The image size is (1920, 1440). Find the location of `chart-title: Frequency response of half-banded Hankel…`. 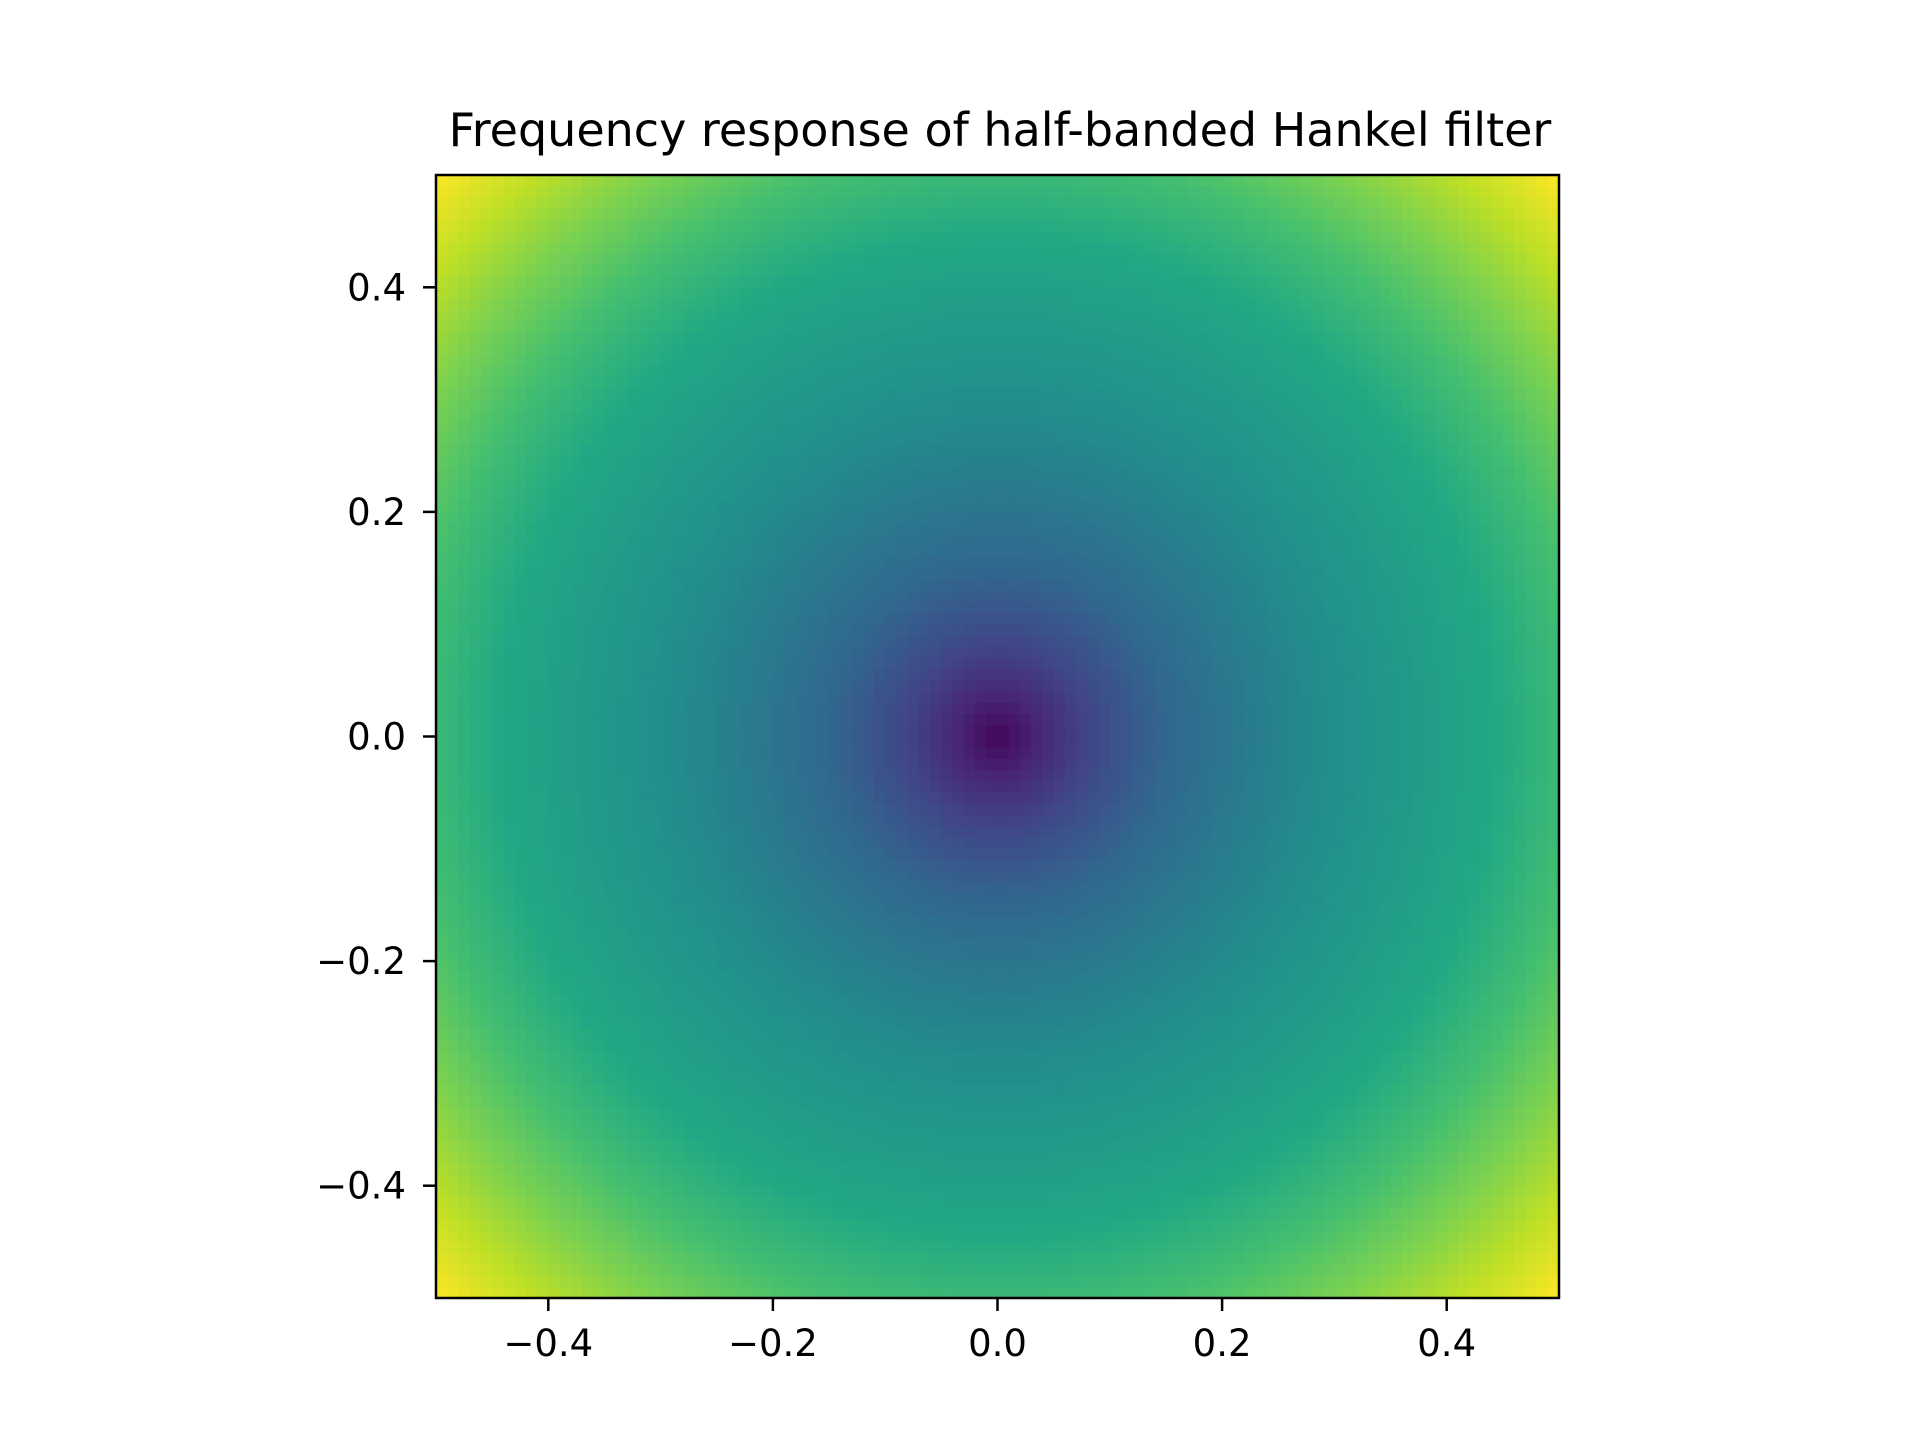

chart-title: Frequency response of half-banded Hankel… is located at coordinates (1000, 130).